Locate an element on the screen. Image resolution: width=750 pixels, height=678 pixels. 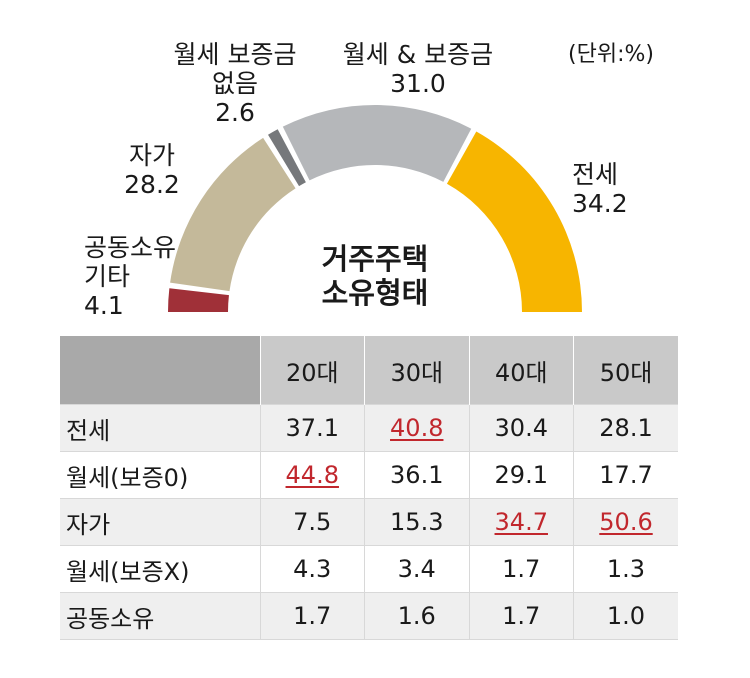
table-row: 전세 37.1 40.8 30.4 28.1 is located at coordinates (369, 428).